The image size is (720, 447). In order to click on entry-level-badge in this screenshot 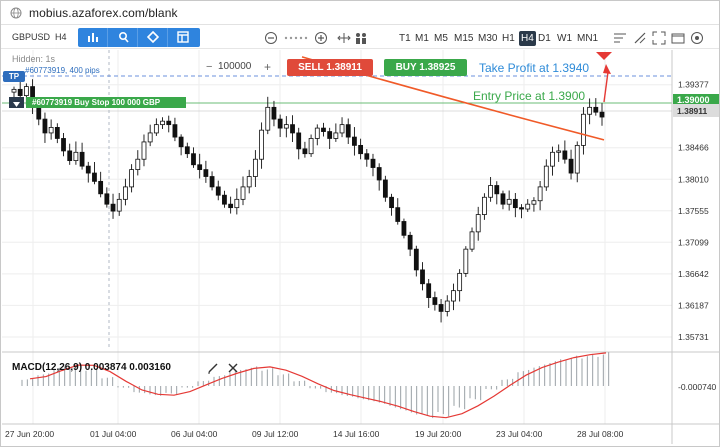, I will do `click(696, 100)`.